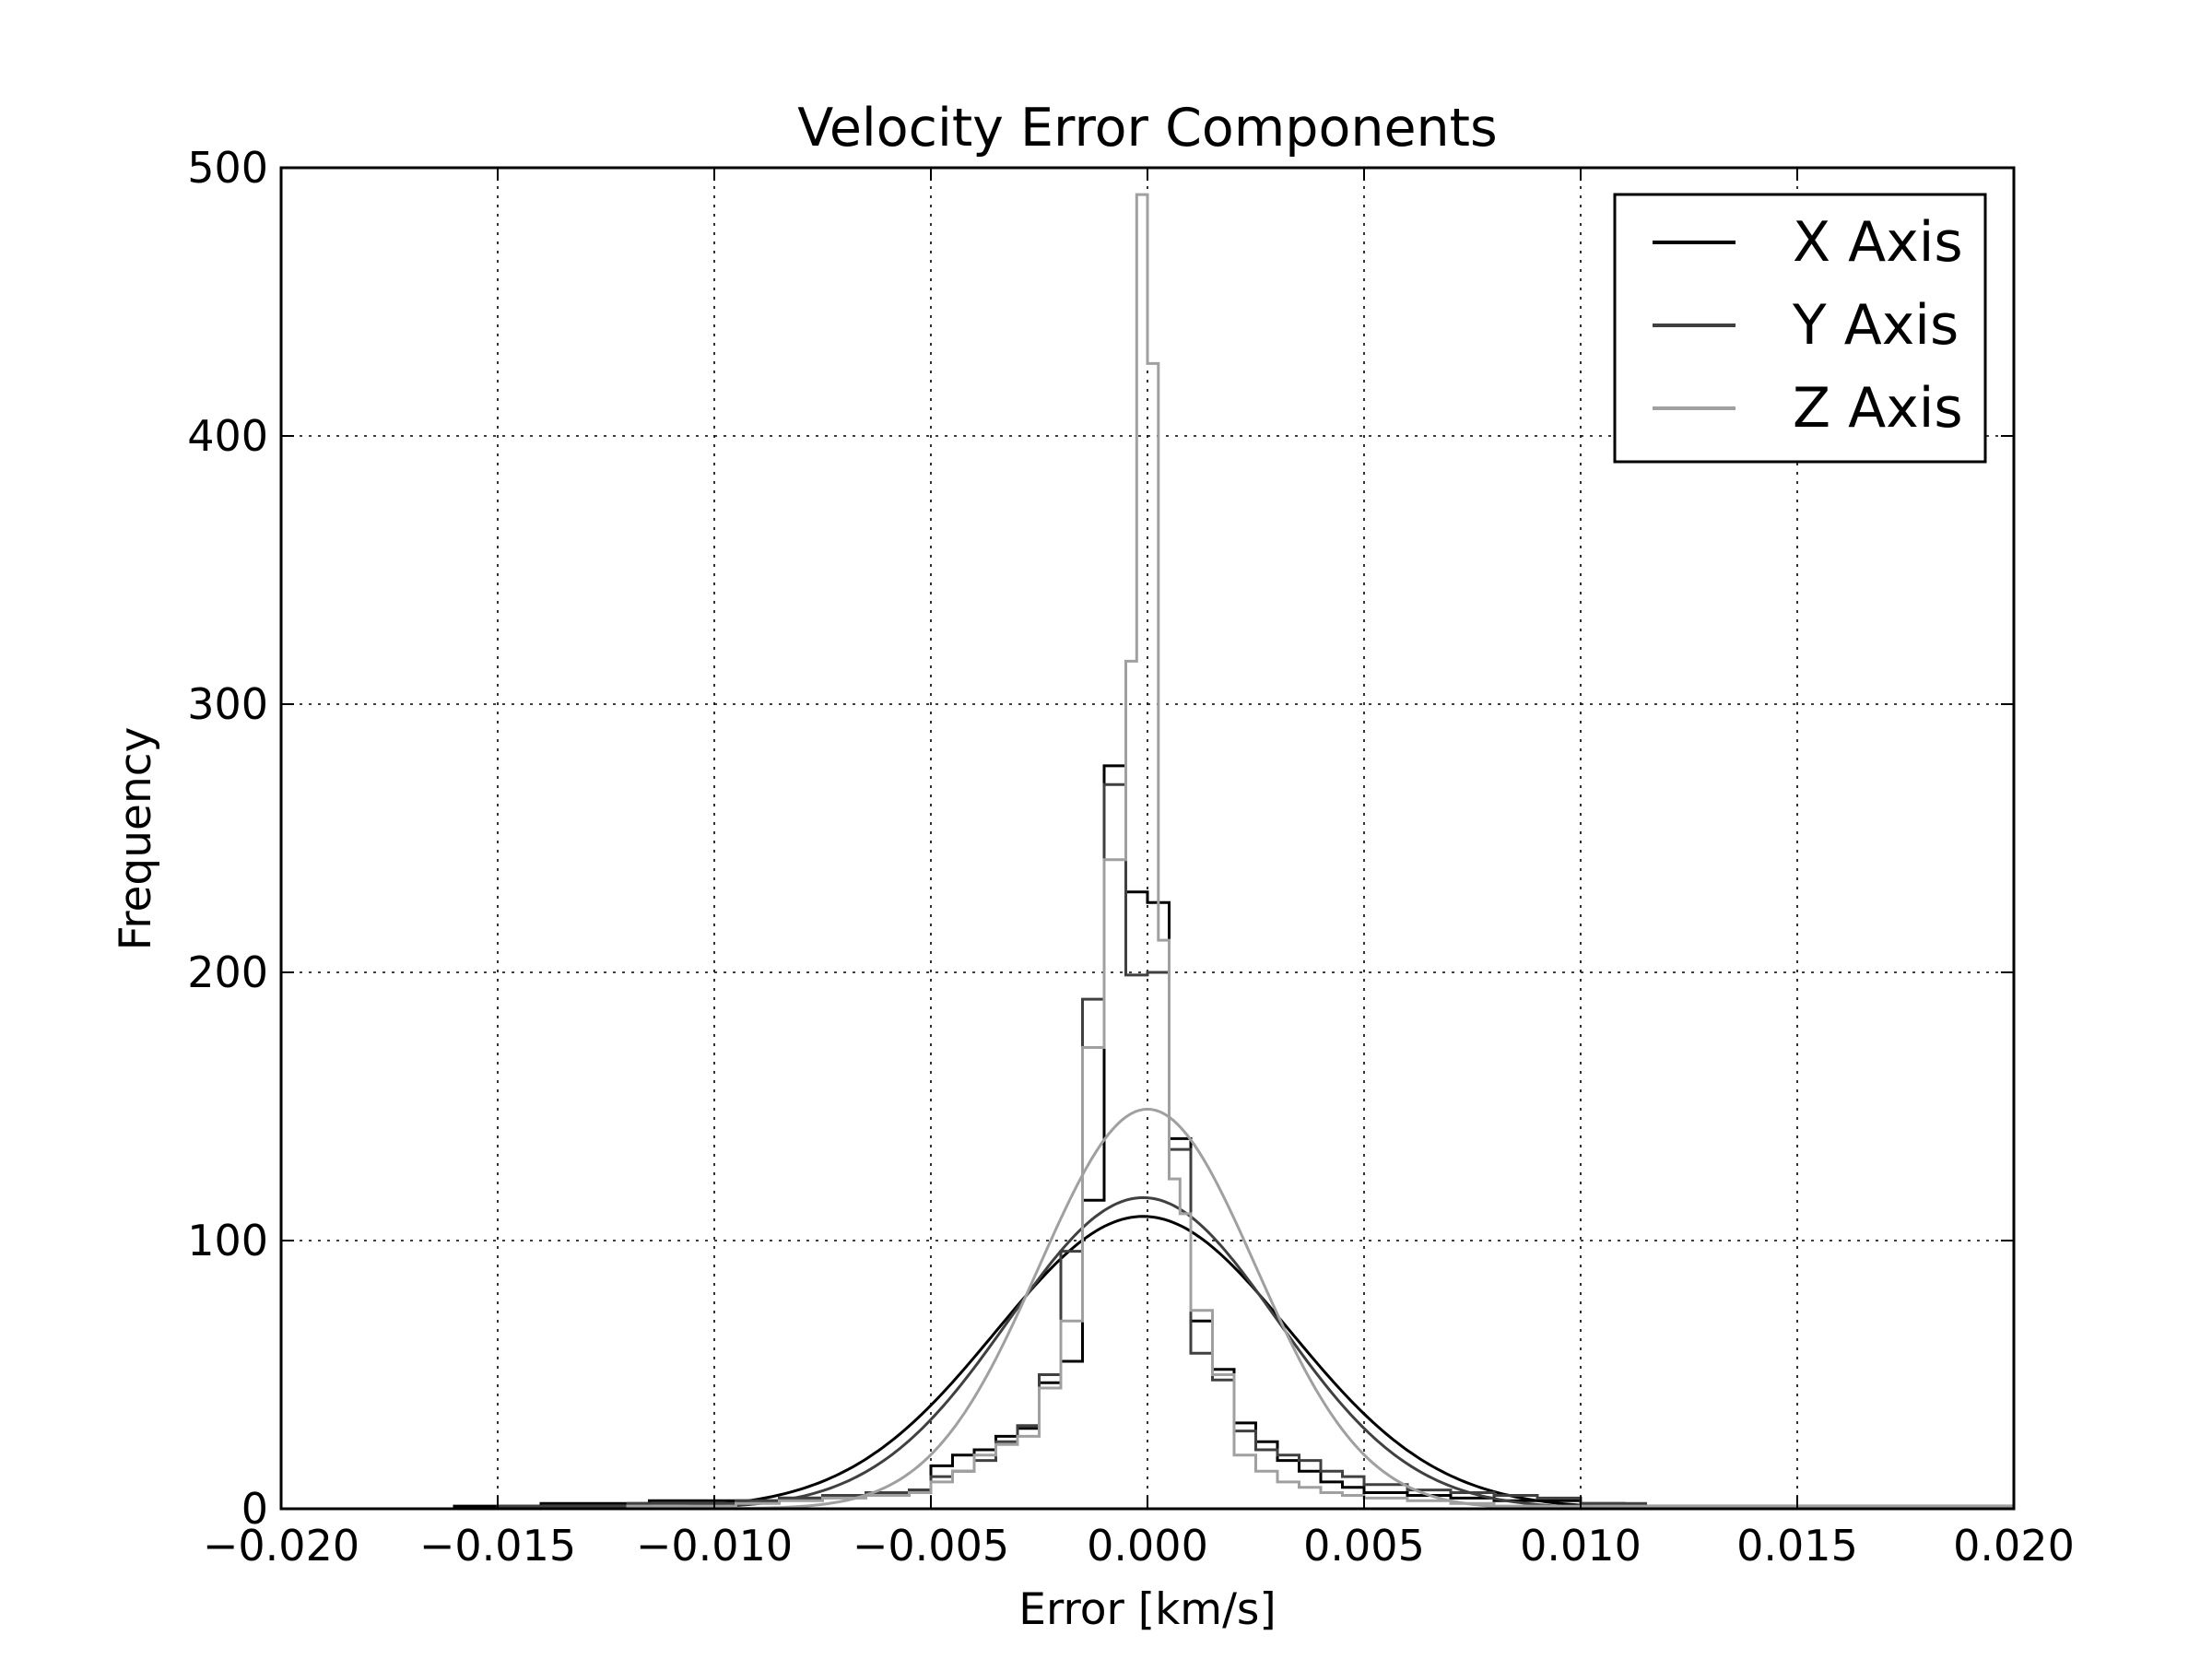  I want to click on fit-curve-y-axis, so click(1147, 1352).